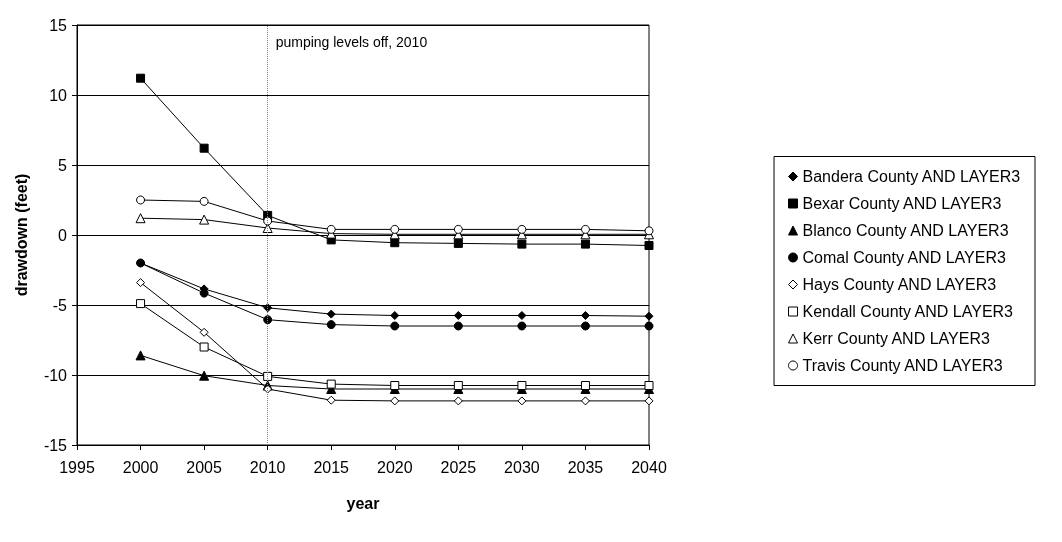 This screenshot has width=1062, height=542. Describe the element at coordinates (896, 338) in the screenshot. I see `legend-label: Kerr County AND LAYER3` at that location.